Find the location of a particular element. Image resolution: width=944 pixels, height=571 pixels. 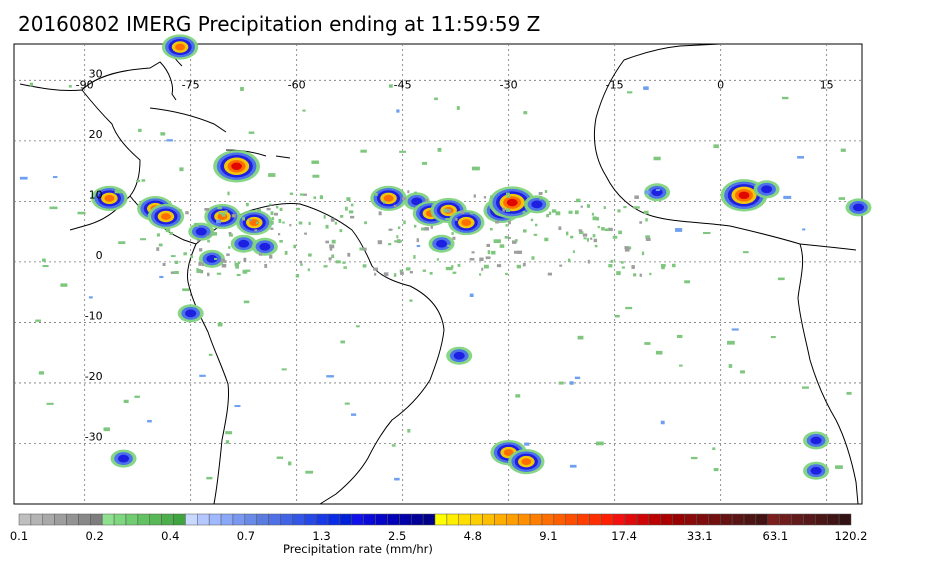

lon-tick-label: -60 is located at coordinates (297, 84).